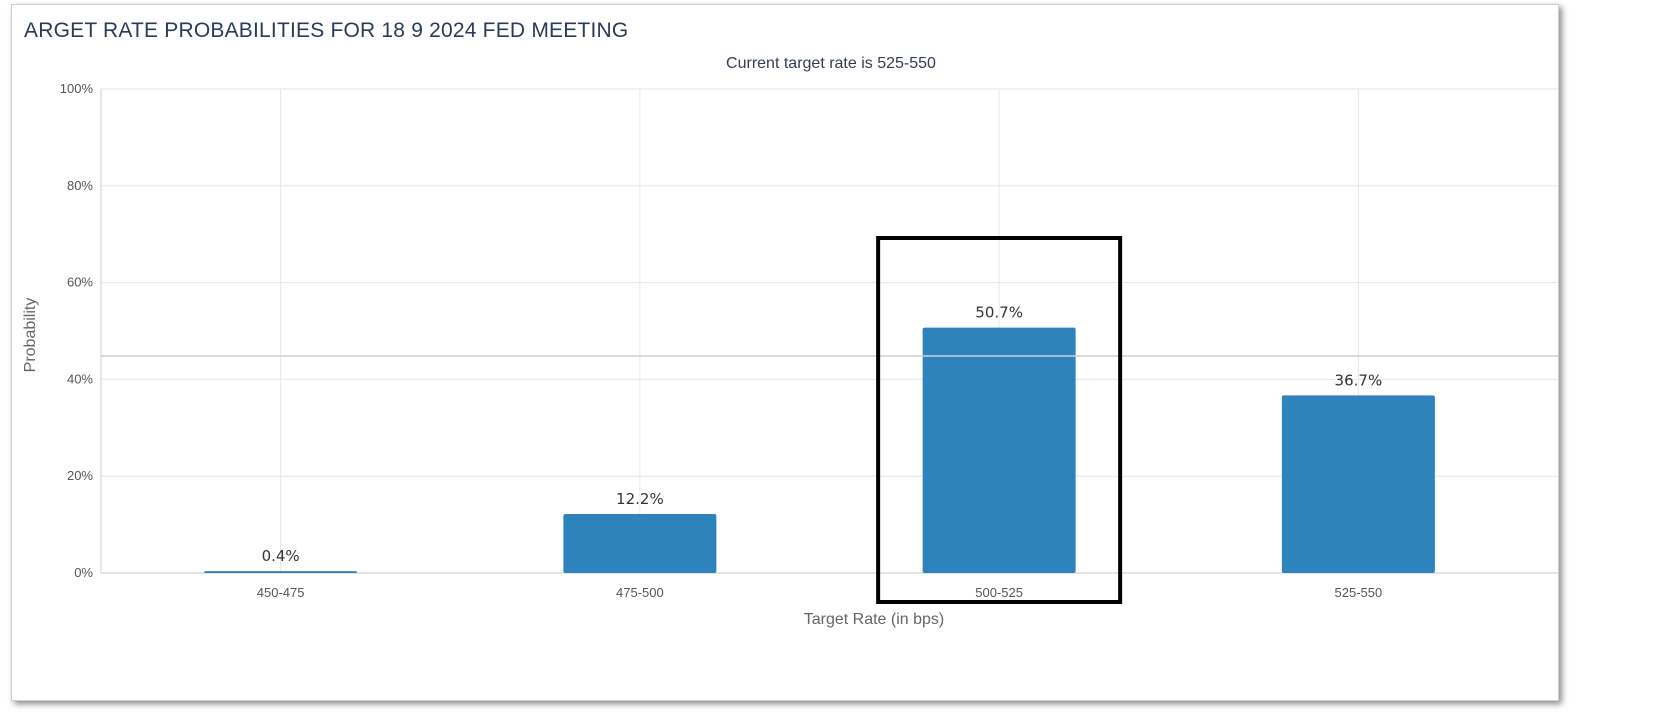 The height and width of the screenshot is (715, 1665). I want to click on x-tick-label: 500-525, so click(999, 592).